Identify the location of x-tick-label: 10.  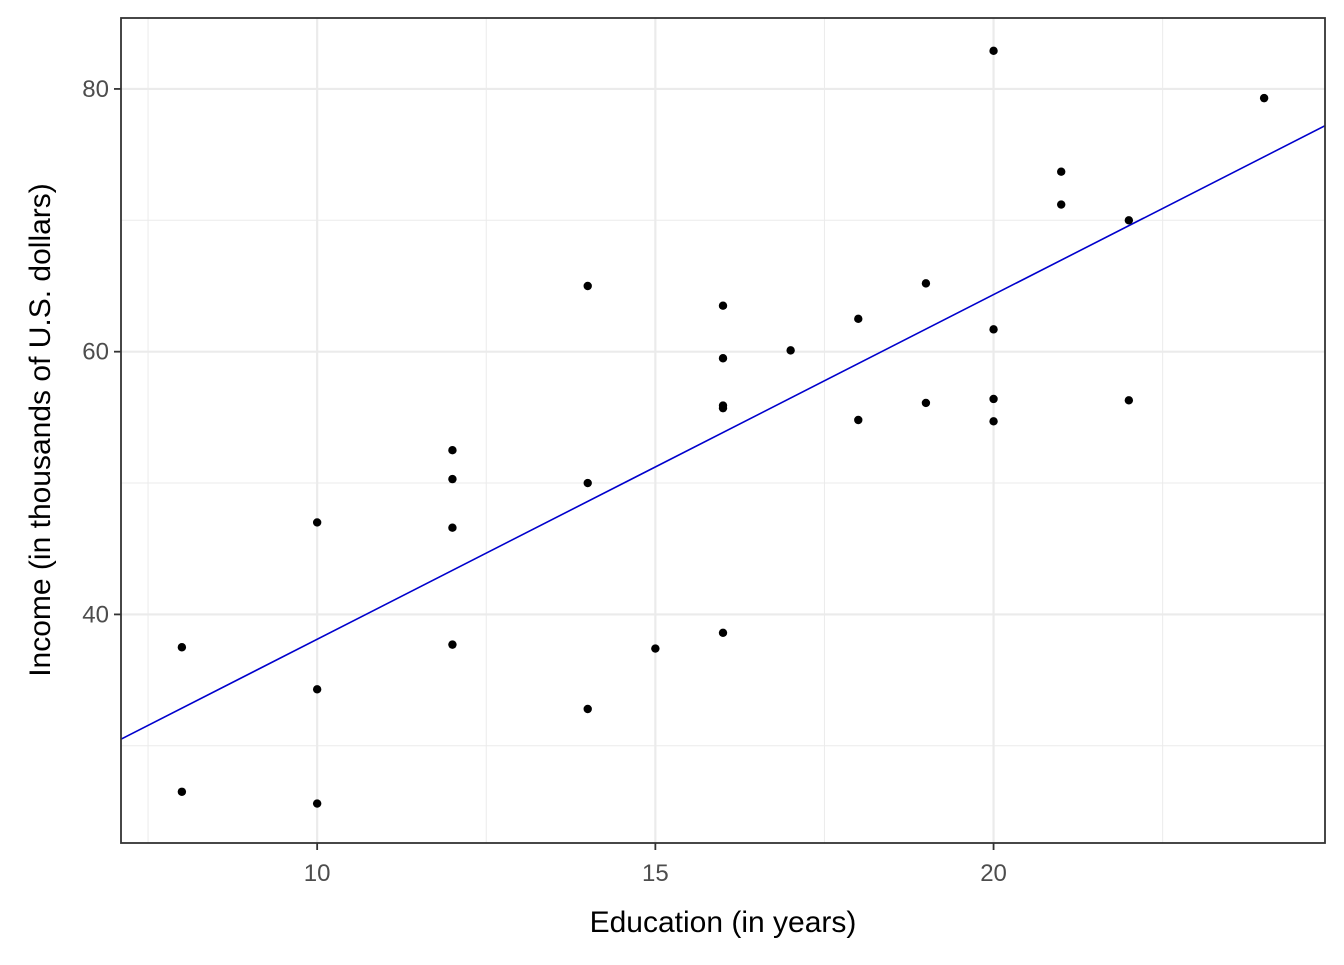
(317, 873).